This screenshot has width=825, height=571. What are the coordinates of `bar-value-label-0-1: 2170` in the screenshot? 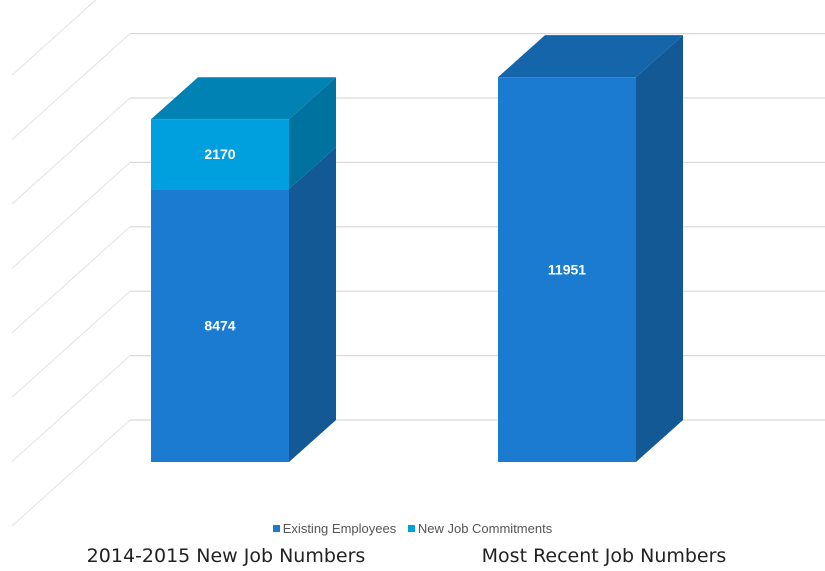 It's located at (219, 154).